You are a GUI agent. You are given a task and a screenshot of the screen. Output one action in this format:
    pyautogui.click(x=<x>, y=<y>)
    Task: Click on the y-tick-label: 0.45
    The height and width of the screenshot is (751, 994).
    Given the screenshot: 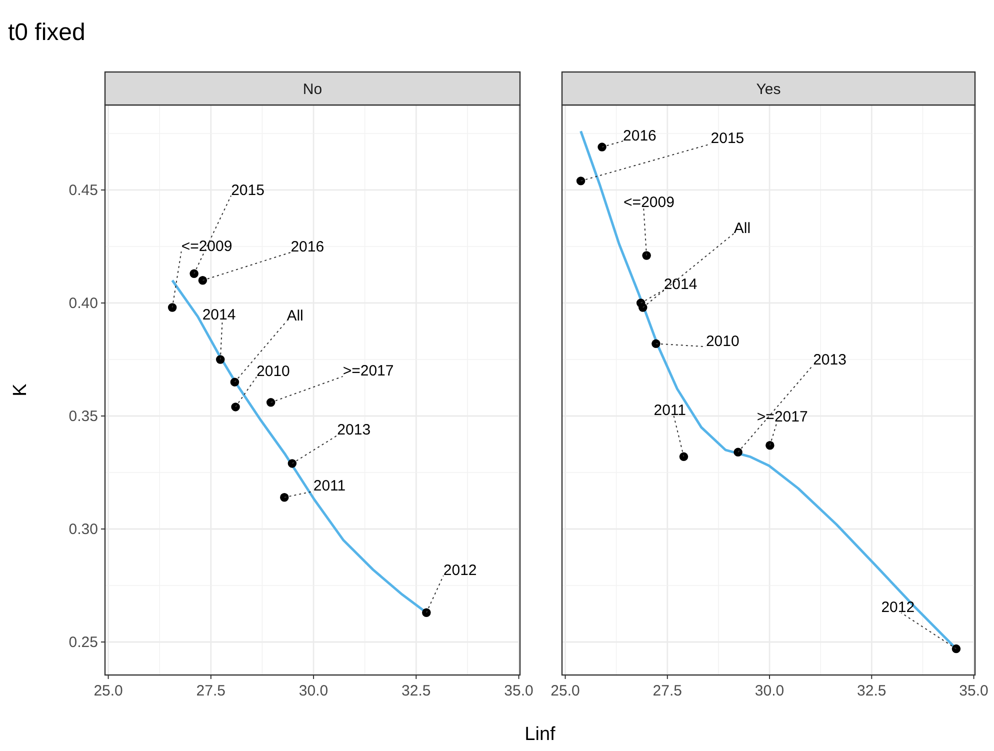 What is the action you would take?
    pyautogui.click(x=83, y=190)
    